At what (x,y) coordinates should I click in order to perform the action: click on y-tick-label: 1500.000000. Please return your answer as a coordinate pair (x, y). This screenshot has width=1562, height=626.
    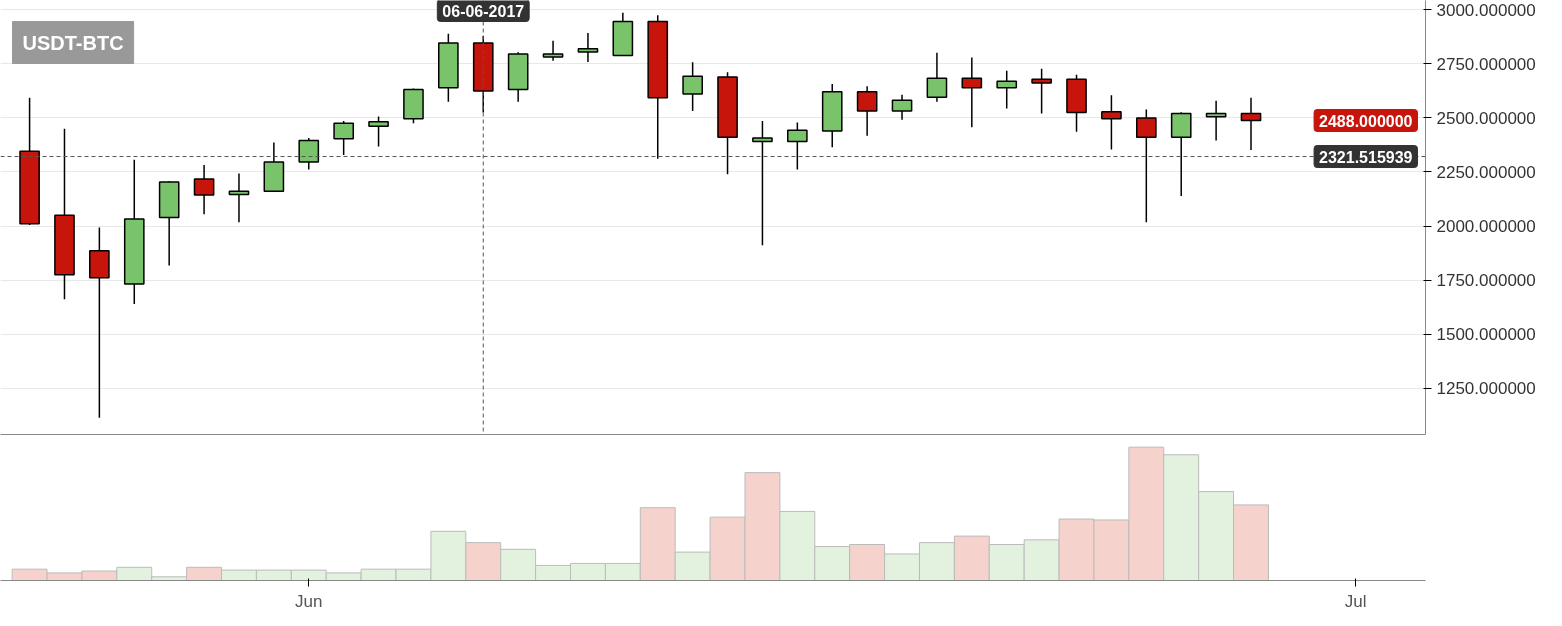
    Looking at the image, I should click on (1486, 335).